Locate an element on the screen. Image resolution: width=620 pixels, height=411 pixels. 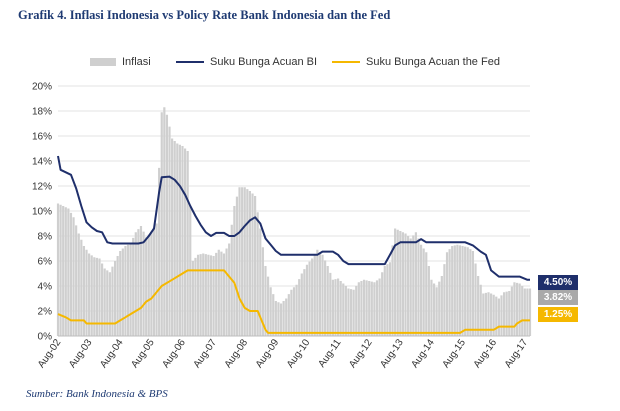
fed-rate-line is located at coordinates (293, 301).